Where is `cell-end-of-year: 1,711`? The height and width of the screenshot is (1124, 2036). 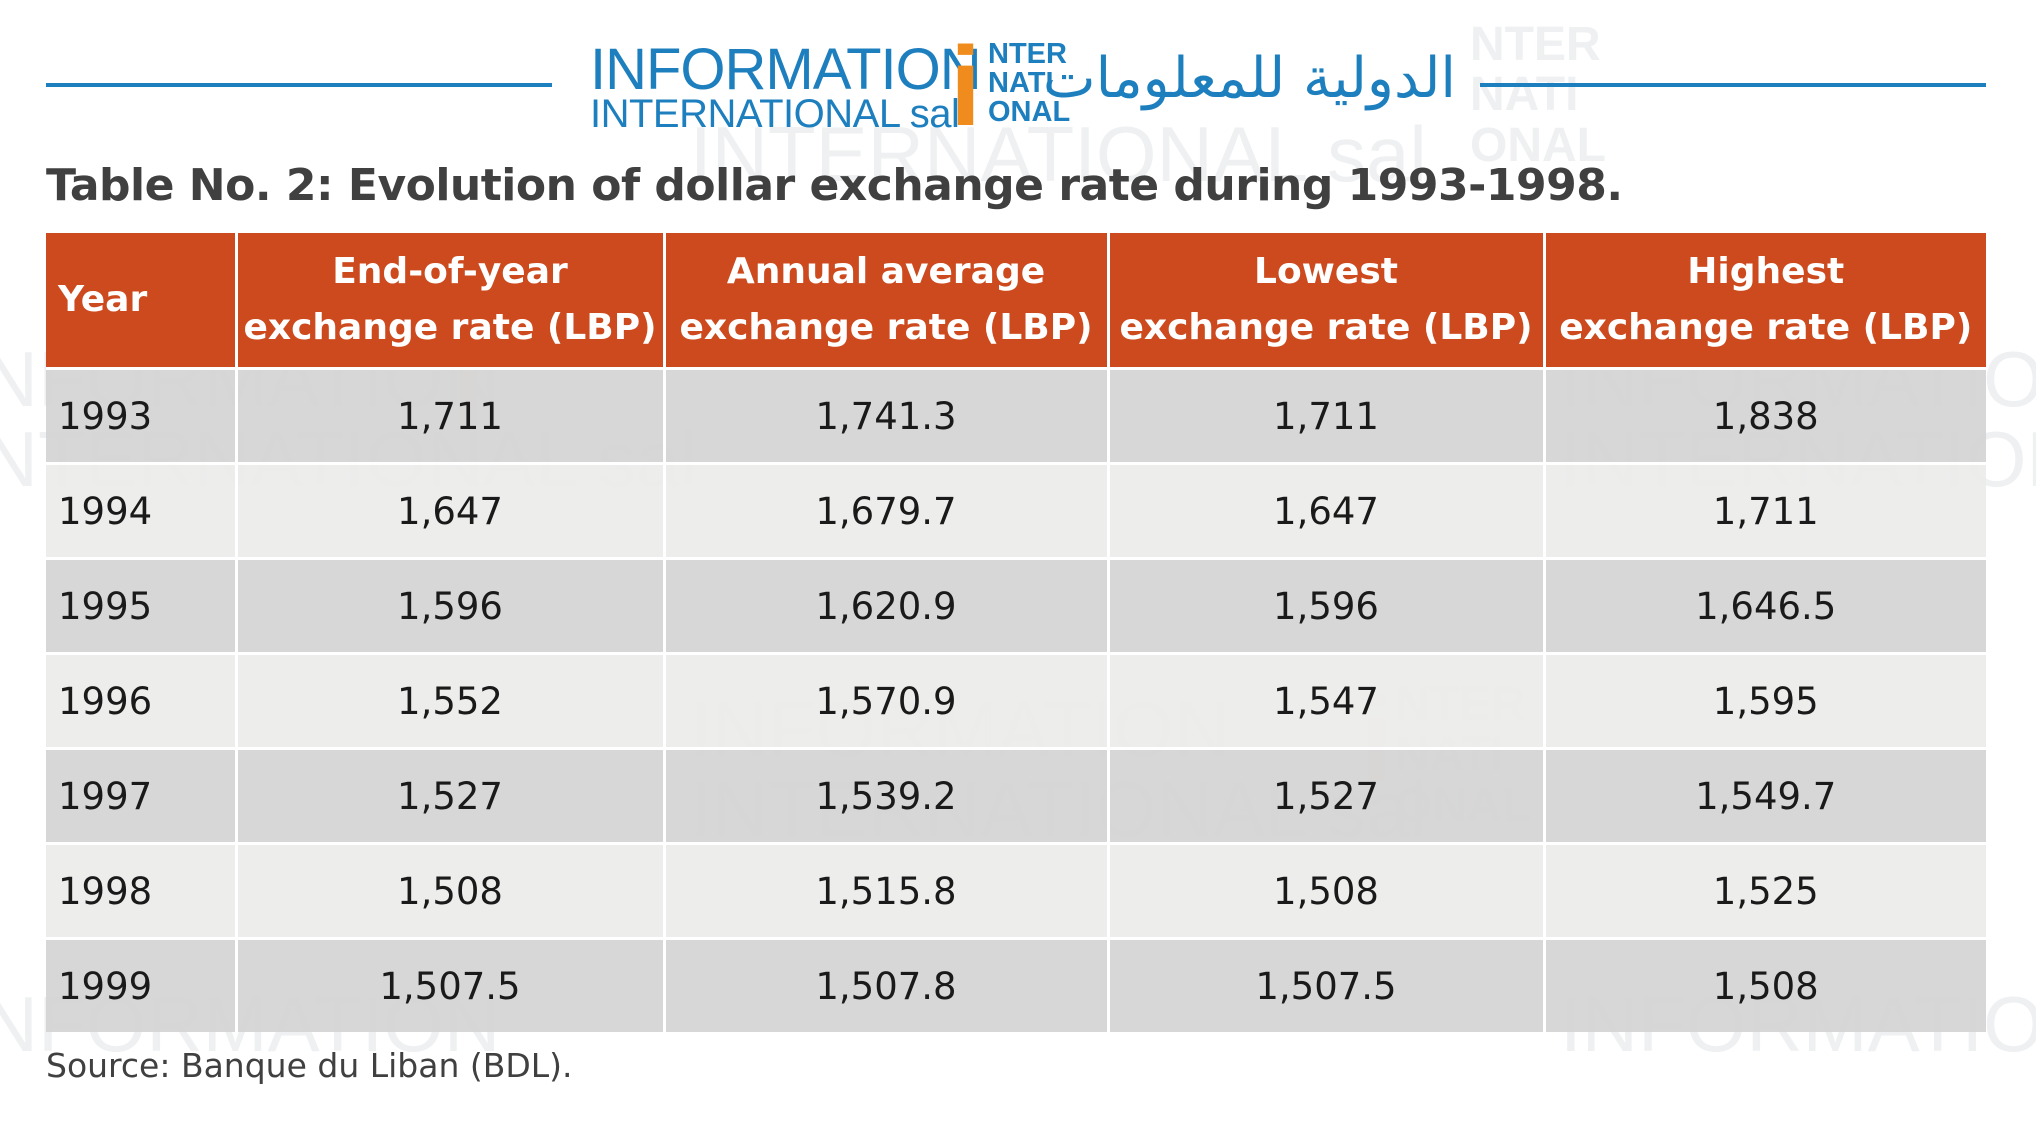
cell-end-of-year: 1,711 is located at coordinates (450, 416).